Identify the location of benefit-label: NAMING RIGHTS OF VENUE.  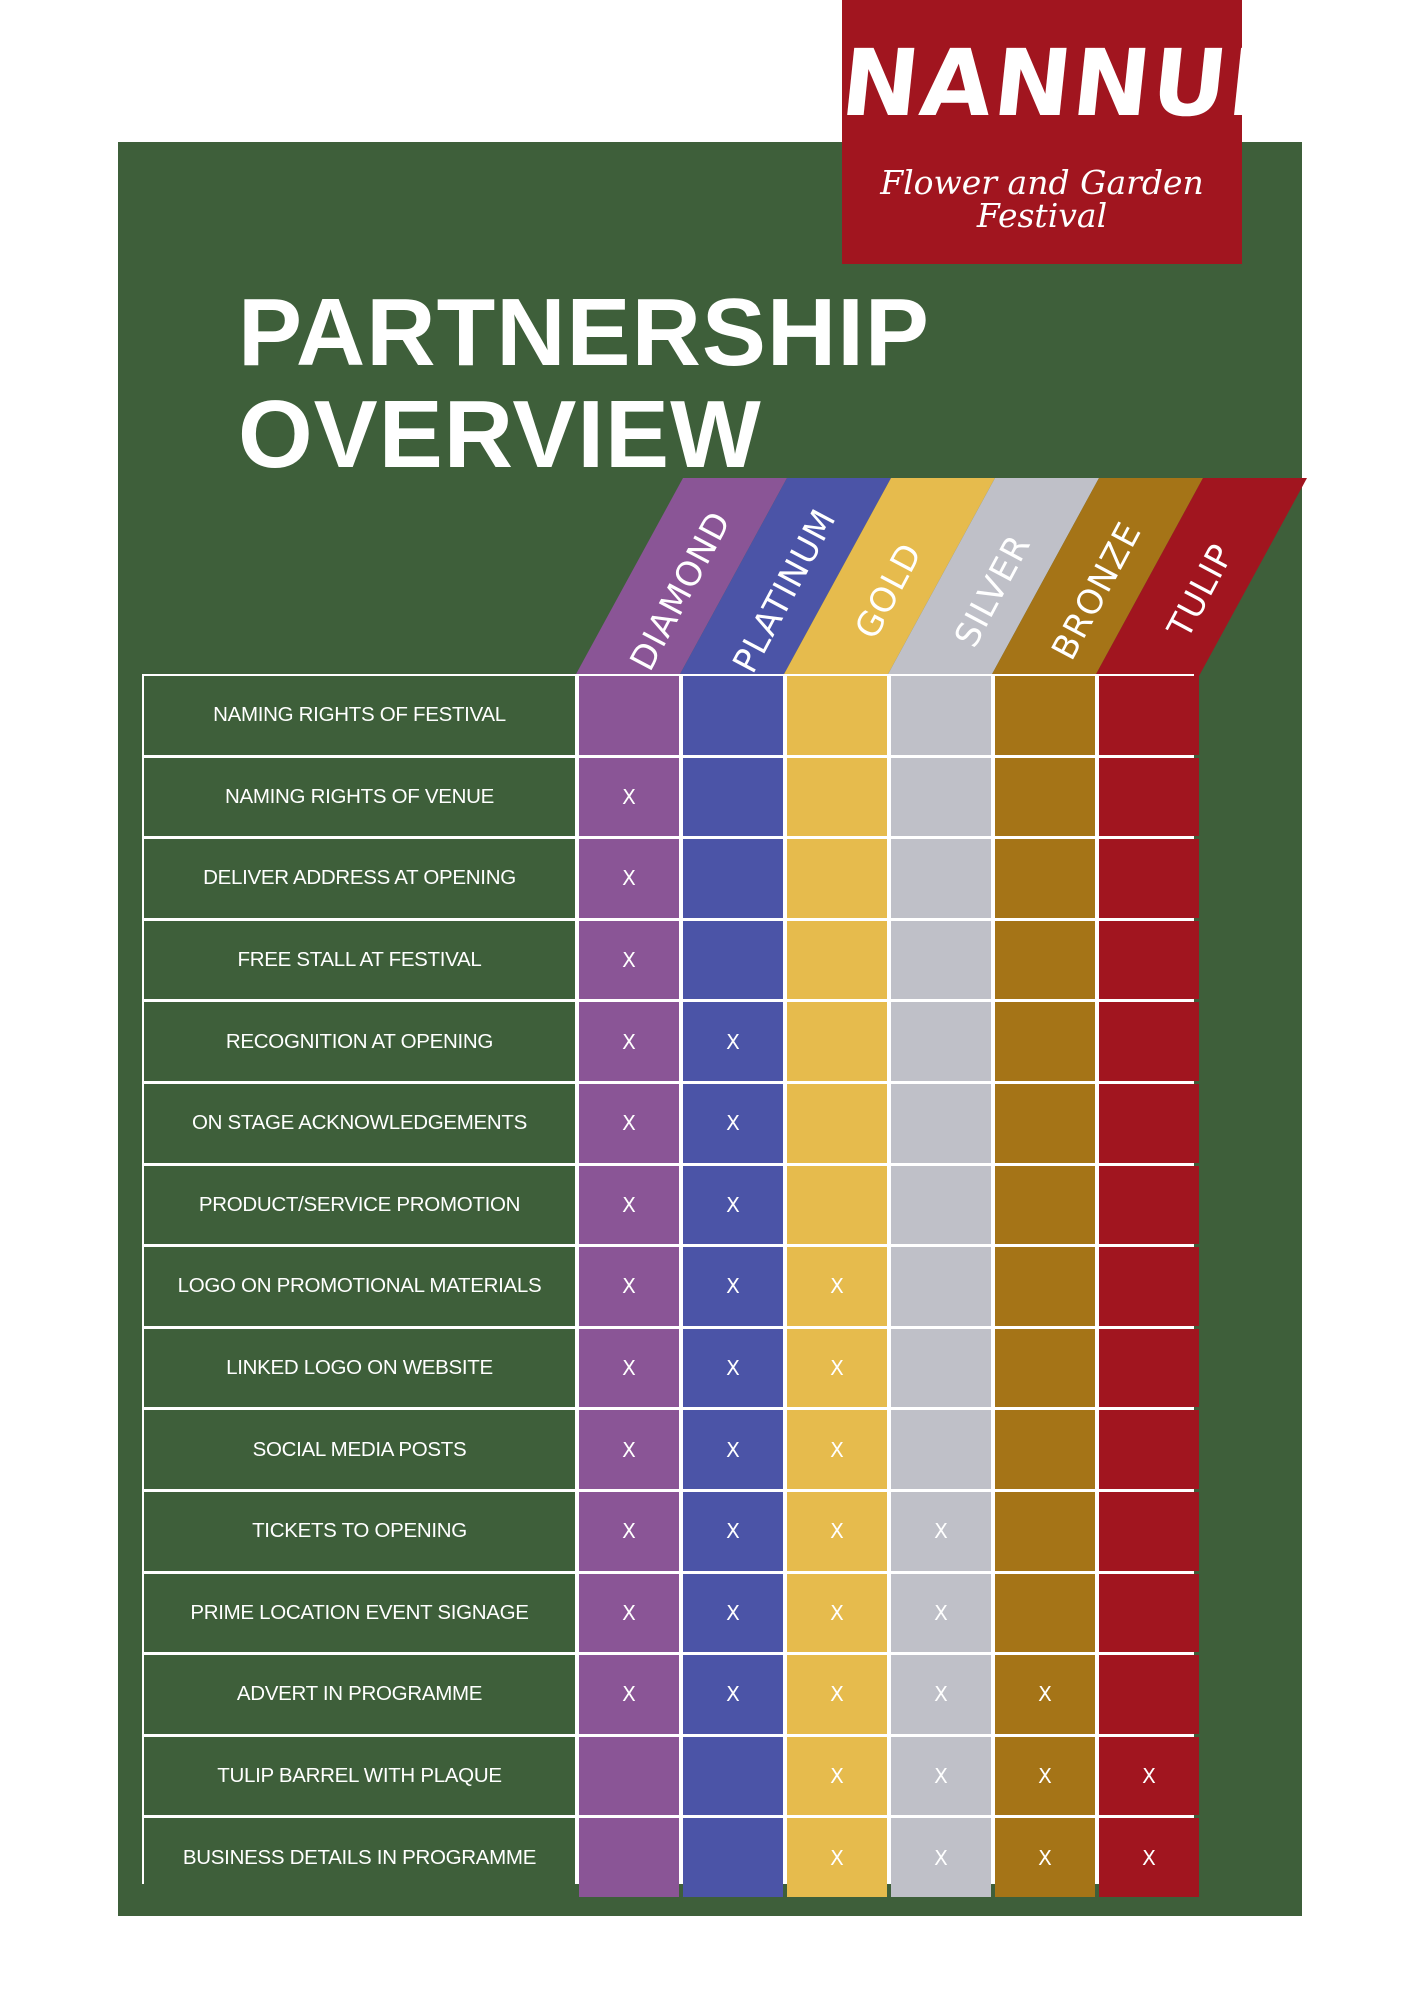
(359, 797).